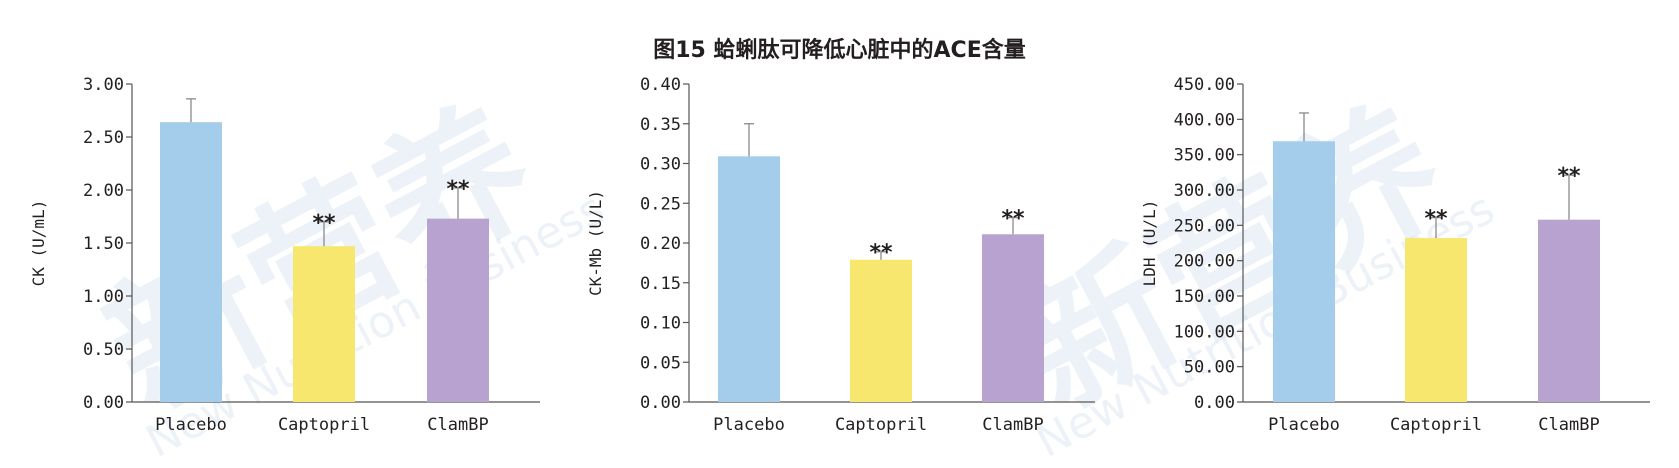 The width and height of the screenshot is (1679, 468). Describe the element at coordinates (1204, 191) in the screenshot. I see `y-tick-label: 300.00` at that location.